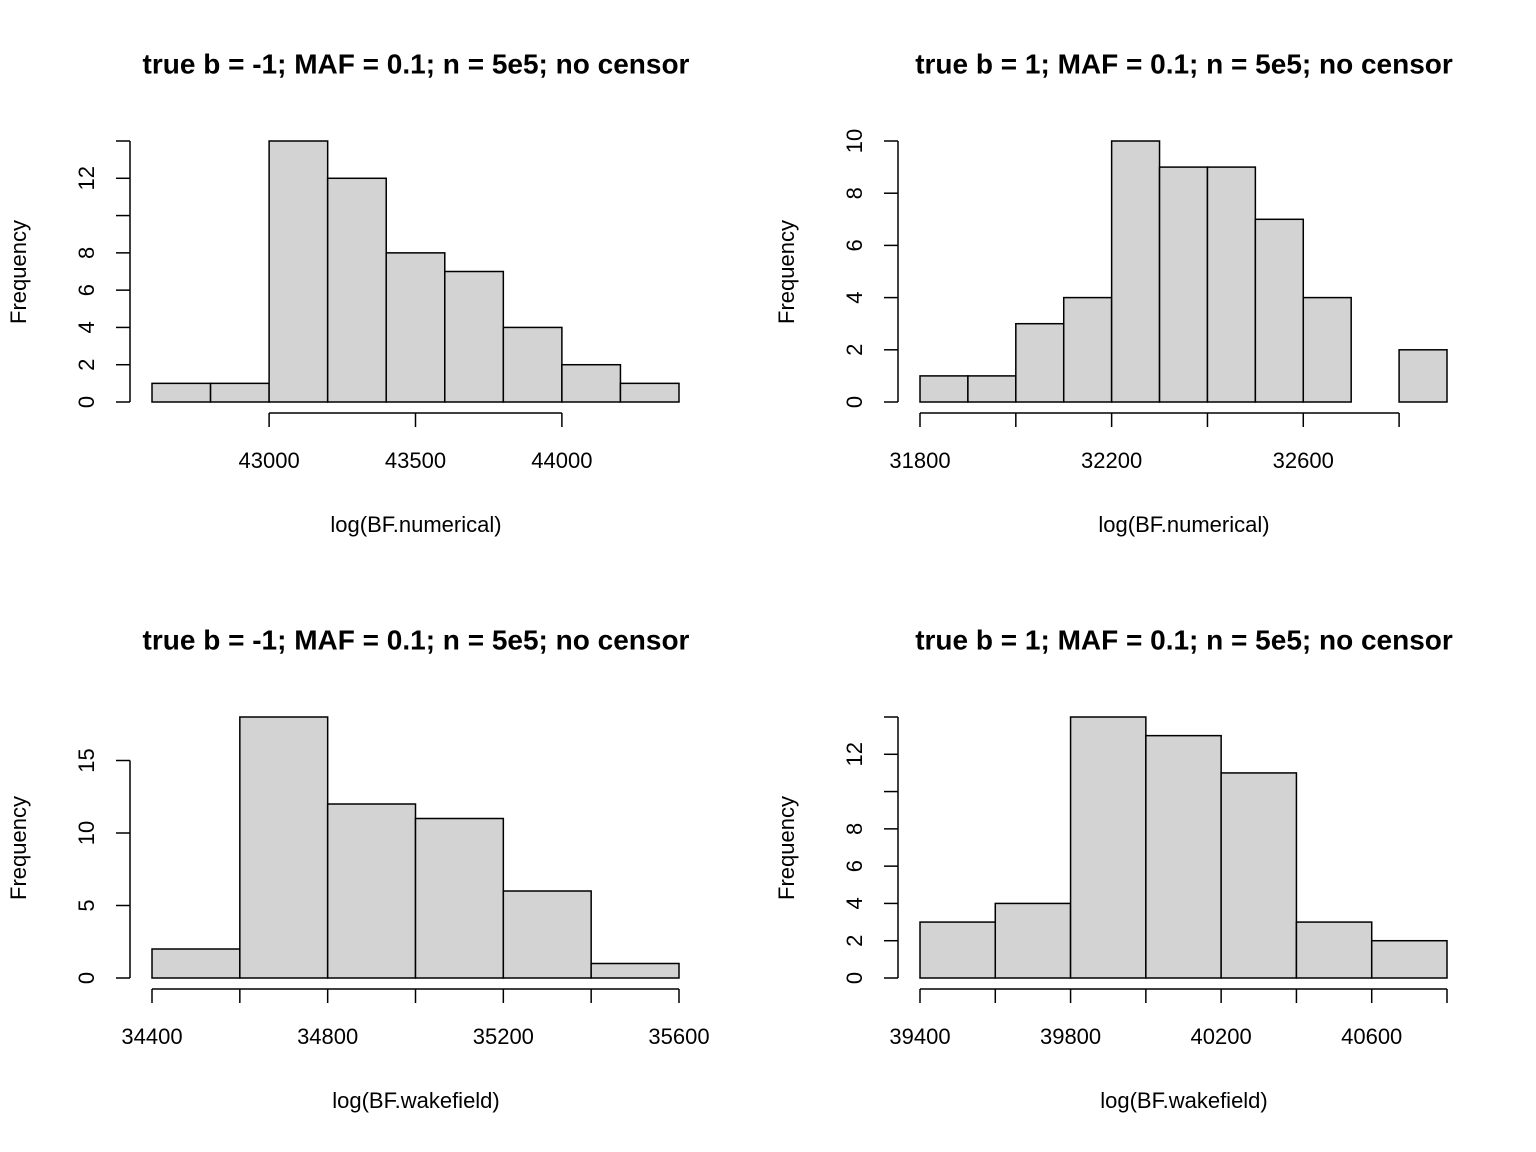 The image size is (1536, 1152). I want to click on x-tick-label: 34400, so click(151, 1036).